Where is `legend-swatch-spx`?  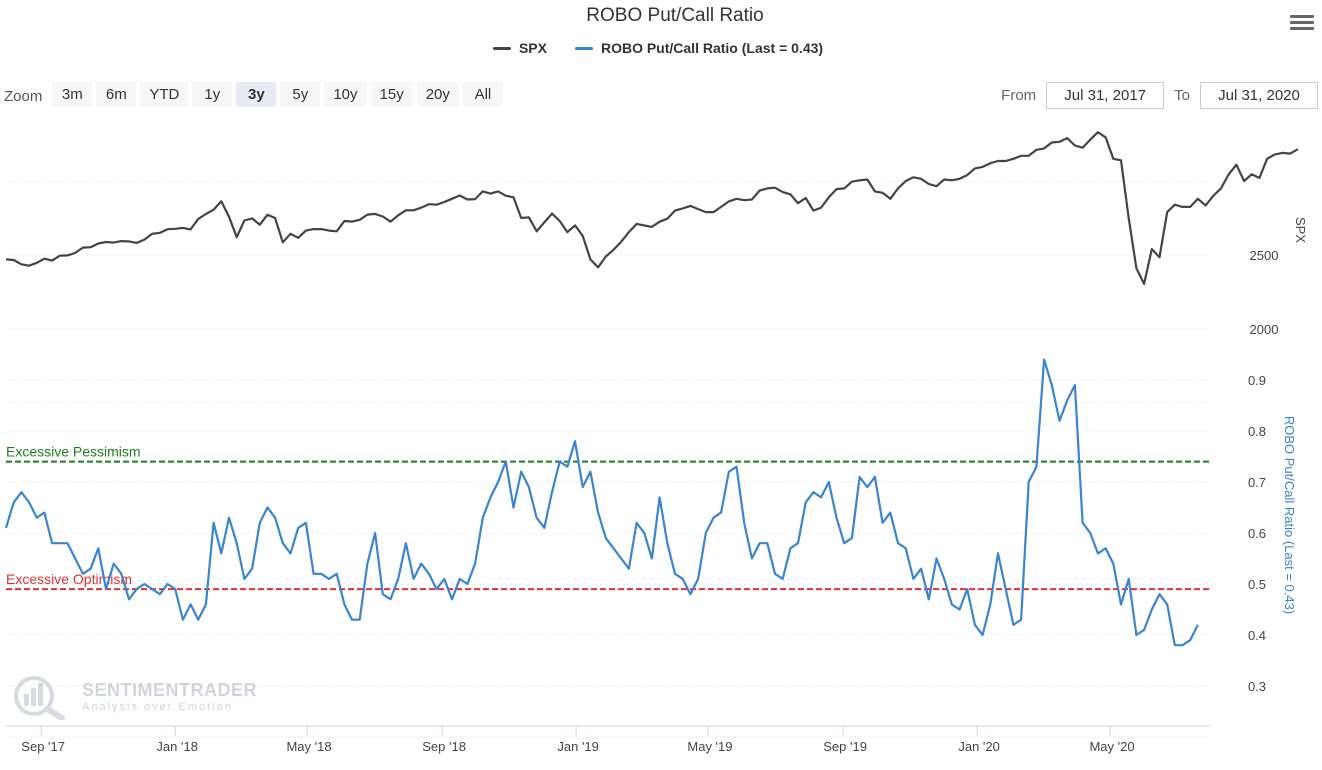 legend-swatch-spx is located at coordinates (501, 48).